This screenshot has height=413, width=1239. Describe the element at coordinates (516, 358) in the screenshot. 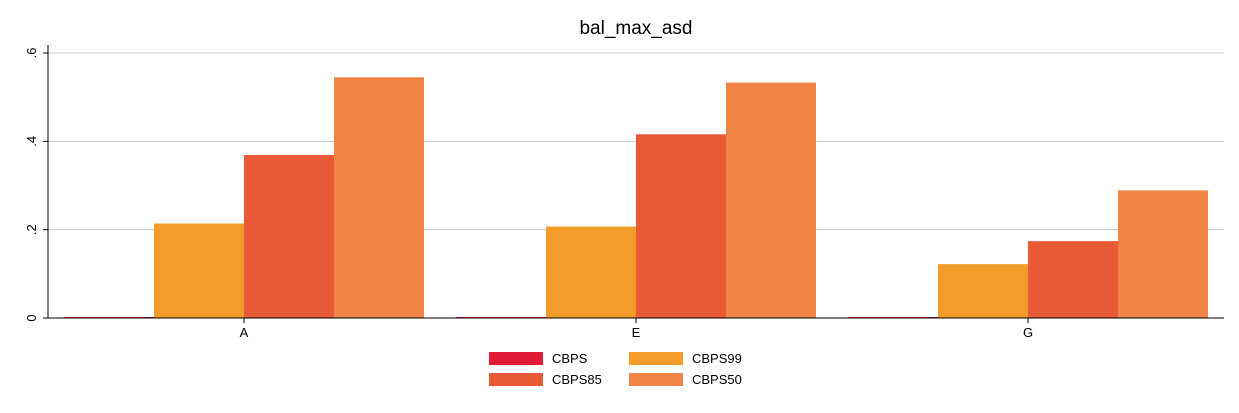

I see `legend-swatch-cbps` at that location.